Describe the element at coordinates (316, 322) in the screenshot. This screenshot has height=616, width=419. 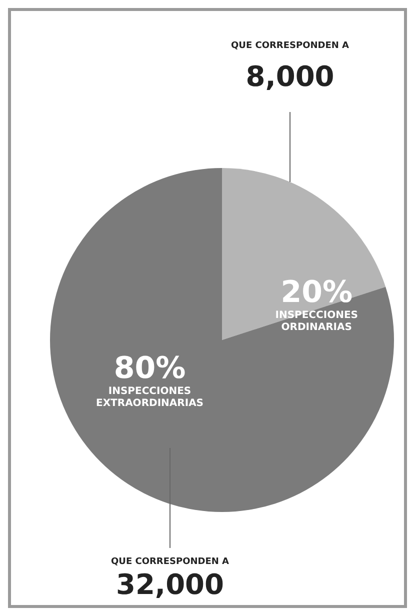
I see `slice-label: INSPECCIONES ORDINARIAS` at that location.